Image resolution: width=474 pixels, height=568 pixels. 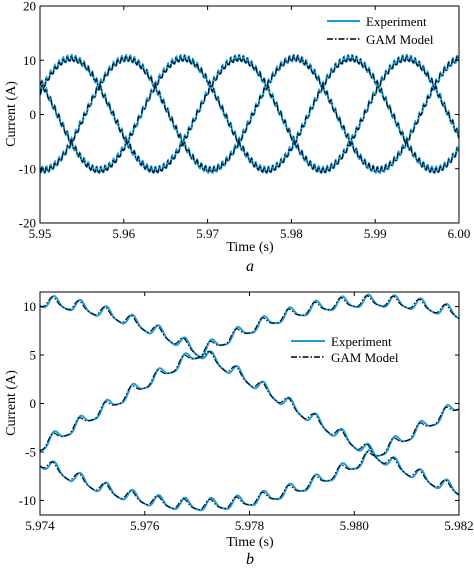 What do you see at coordinates (250, 559) in the screenshot?
I see `chart-b-panel-label: b` at bounding box center [250, 559].